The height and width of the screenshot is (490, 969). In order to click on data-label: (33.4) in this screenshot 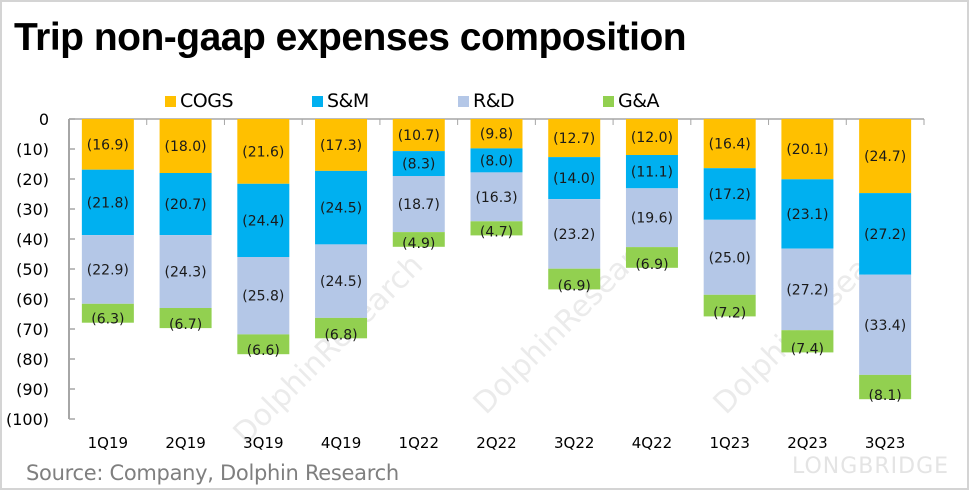, I will do `click(885, 326)`.